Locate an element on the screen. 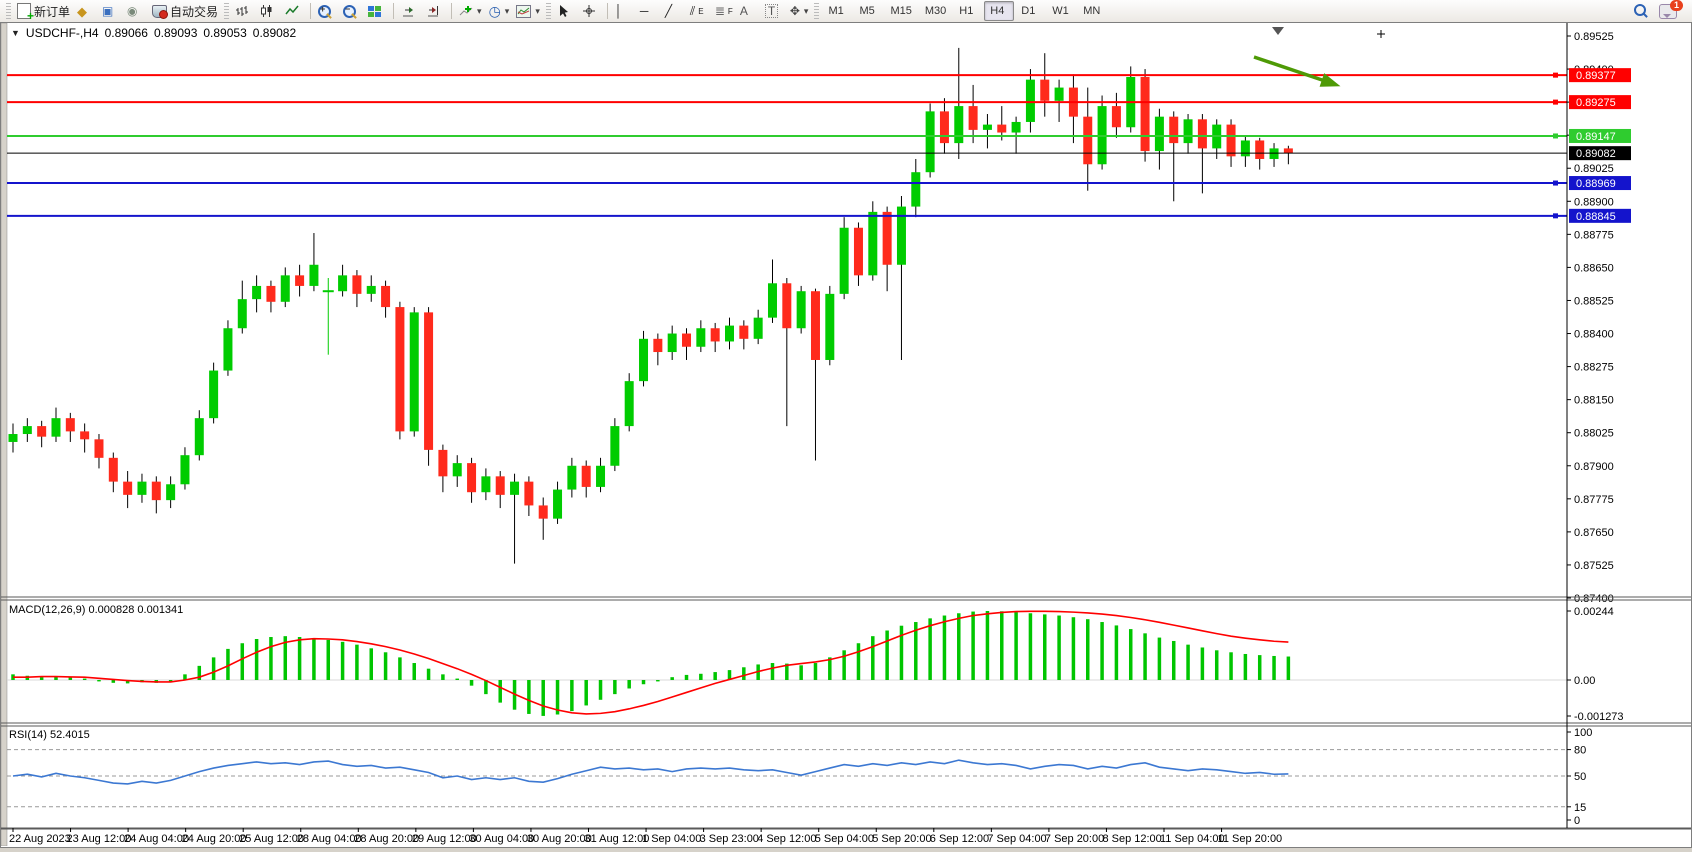 Image resolution: width=1692 pixels, height=852 pixels. text-tool-button: A is located at coordinates (749, 11).